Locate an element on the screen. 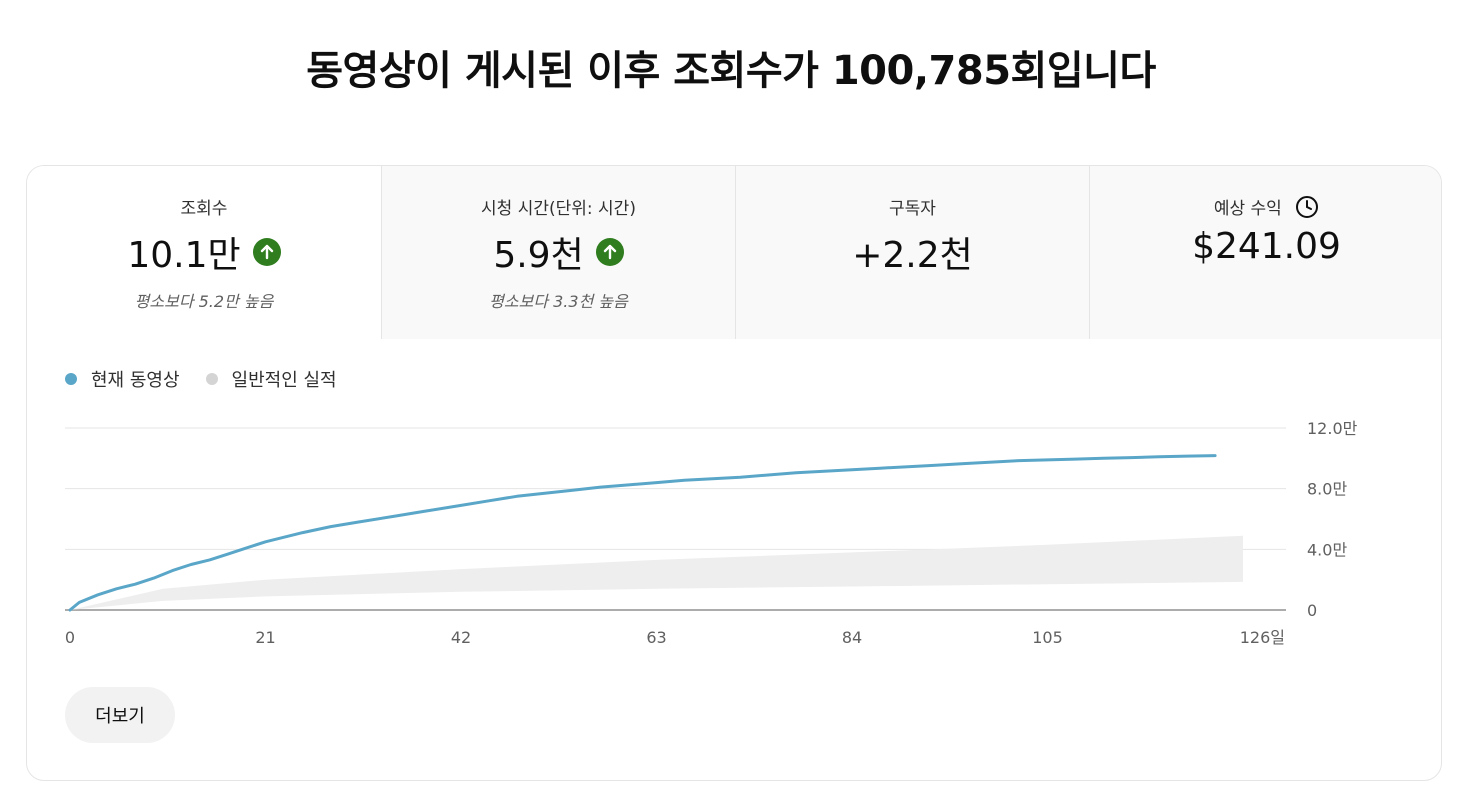  metric-comparison: 평소보다 5.2만 높음 is located at coordinates (204, 301).